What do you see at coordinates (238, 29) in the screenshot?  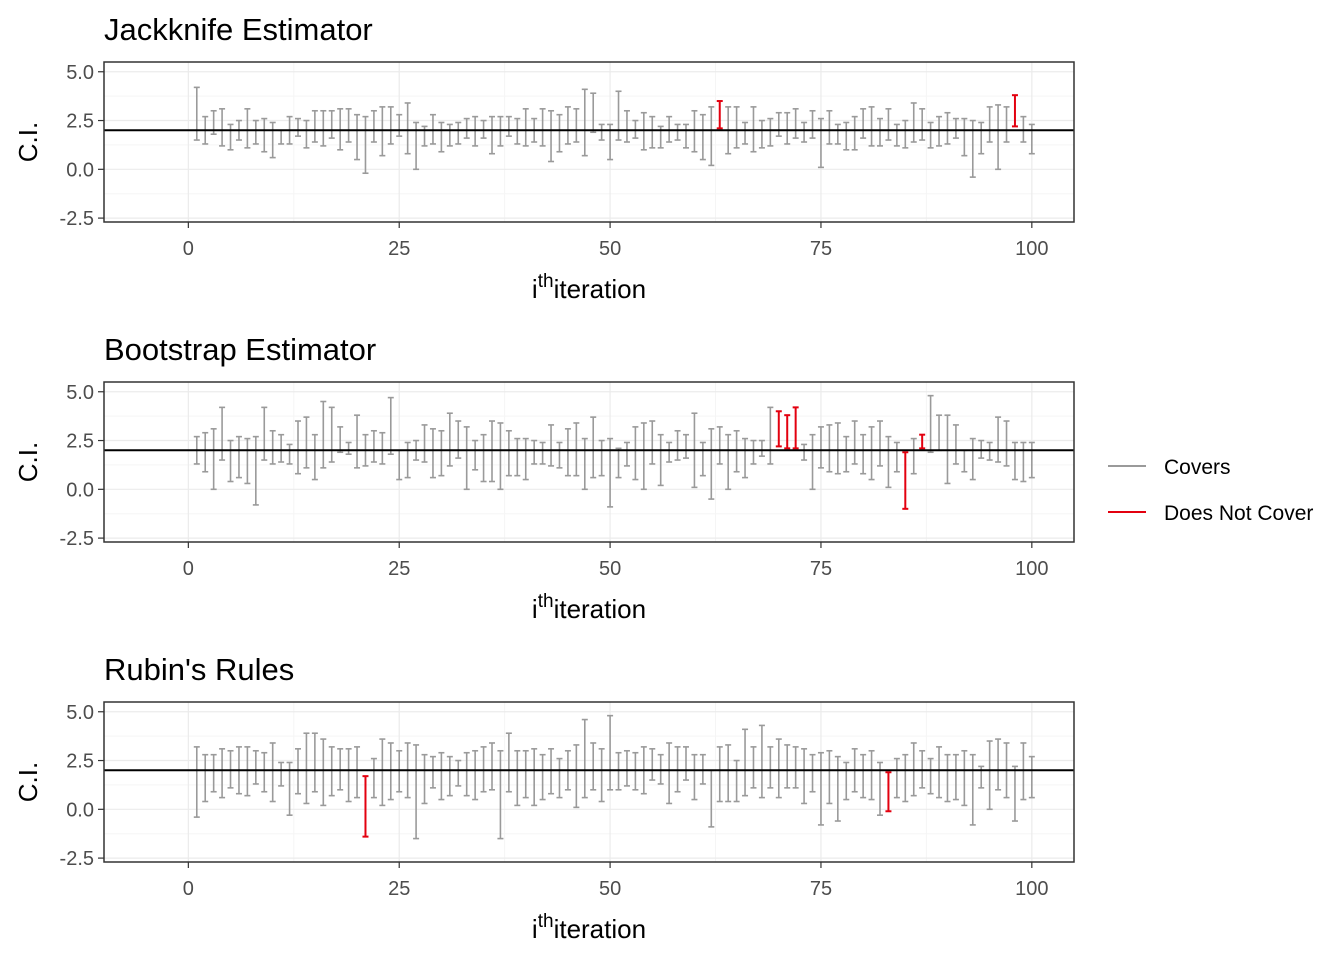 I see `chart-title: Jackknife Estimator` at bounding box center [238, 29].